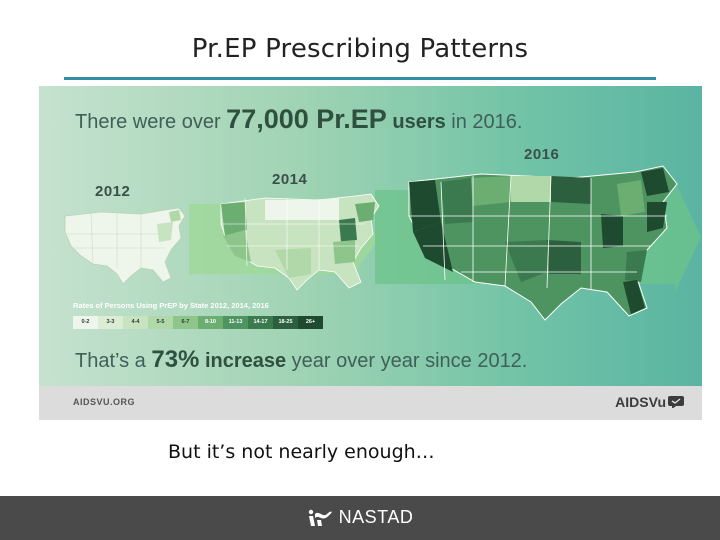 This screenshot has height=540, width=720. Describe the element at coordinates (542, 154) in the screenshot. I see `year-label-2016: 2016` at that location.